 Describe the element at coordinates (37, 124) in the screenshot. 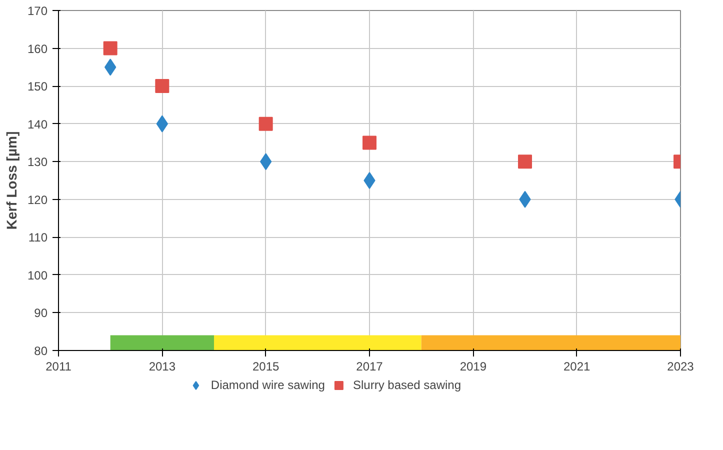

I see `y-tick-label: 140` at that location.